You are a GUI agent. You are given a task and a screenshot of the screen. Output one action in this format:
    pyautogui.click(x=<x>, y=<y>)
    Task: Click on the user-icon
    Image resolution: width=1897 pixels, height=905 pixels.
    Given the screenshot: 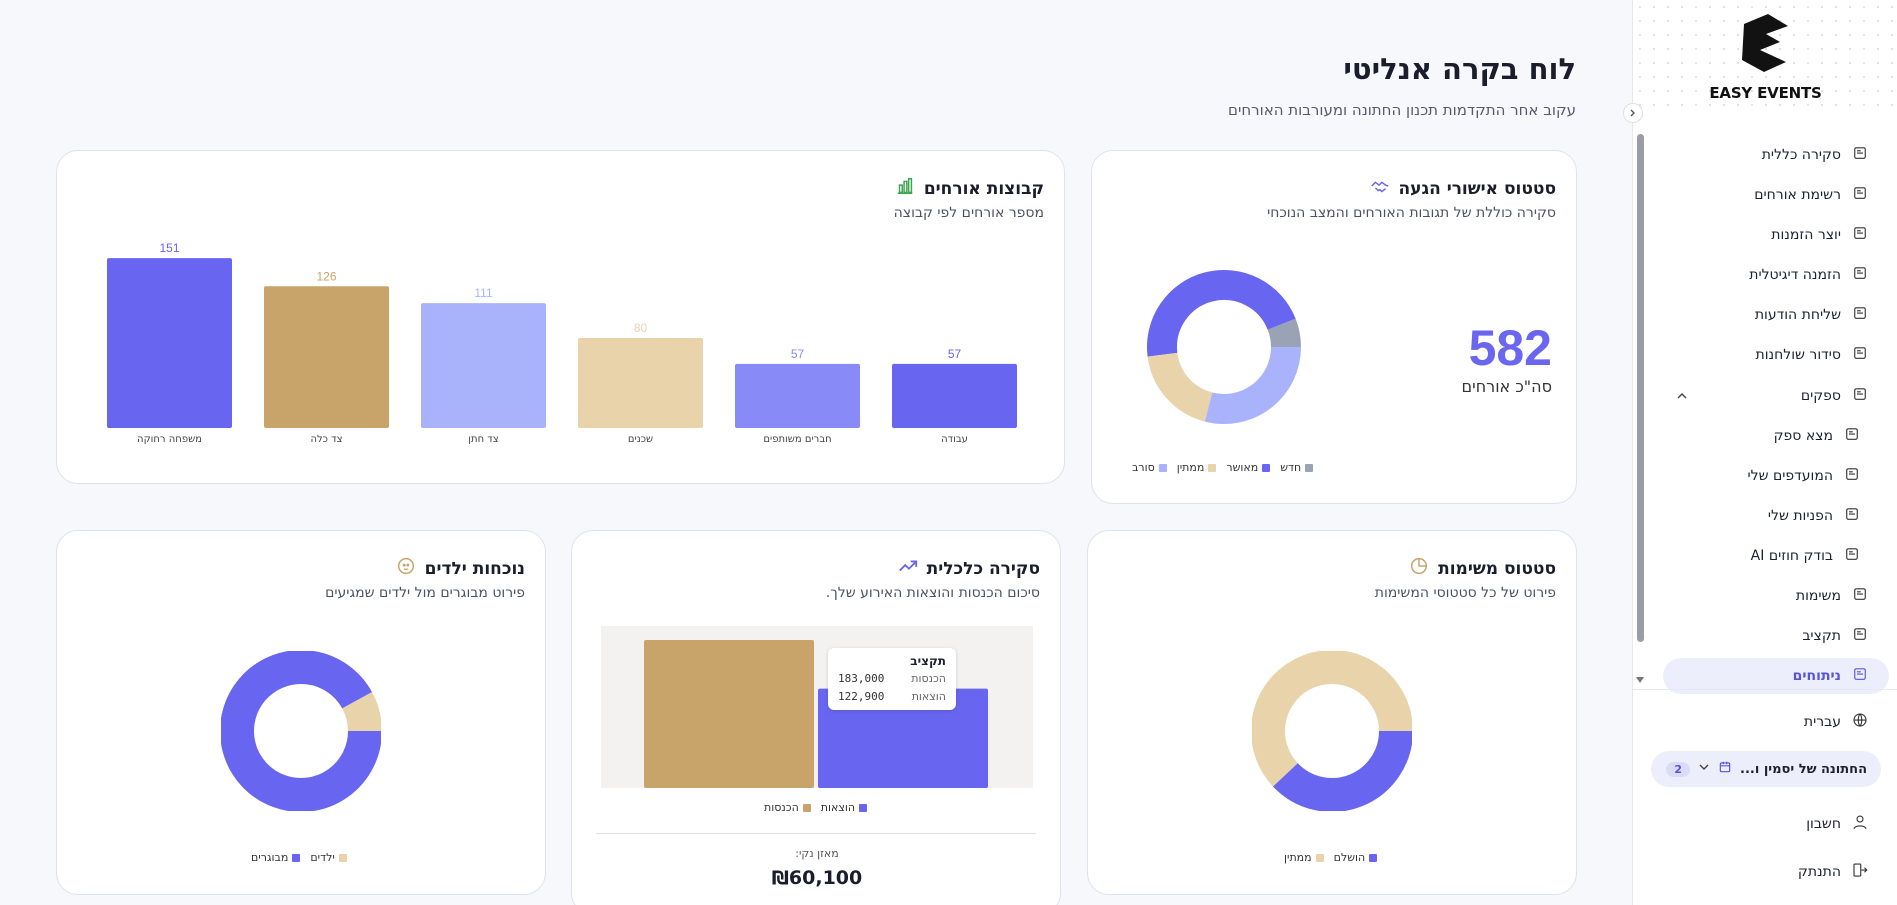 What is the action you would take?
    pyautogui.click(x=1860, y=824)
    